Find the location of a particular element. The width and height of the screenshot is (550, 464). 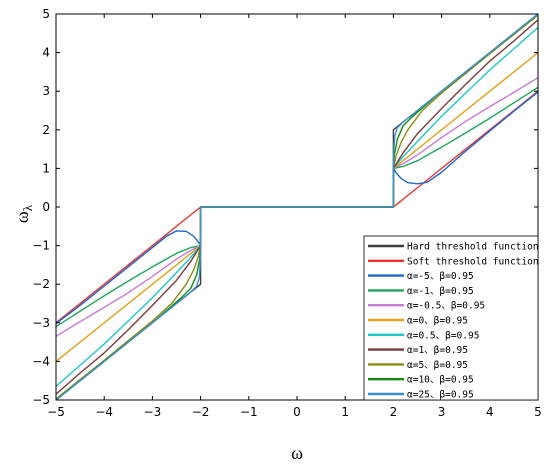

legend-box is located at coordinates (451, 318).